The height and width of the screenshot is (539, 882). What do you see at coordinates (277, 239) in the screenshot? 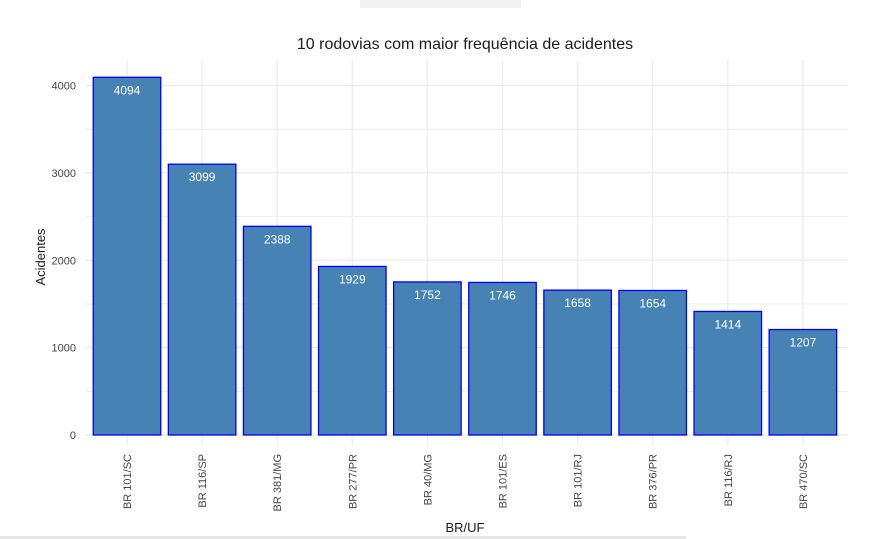
I see `bar-value-label: 2388` at bounding box center [277, 239].